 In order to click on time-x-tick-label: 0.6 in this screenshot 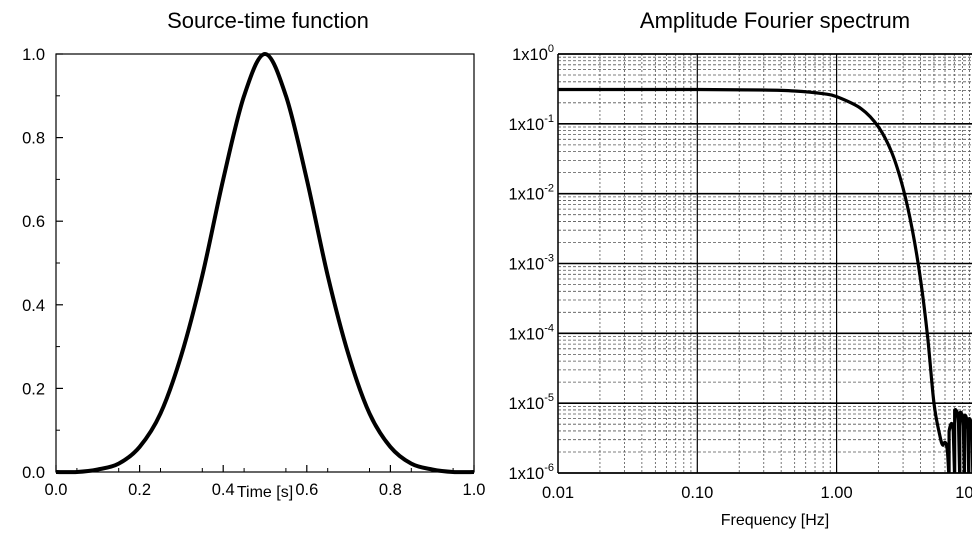, I will do `click(306, 490)`.